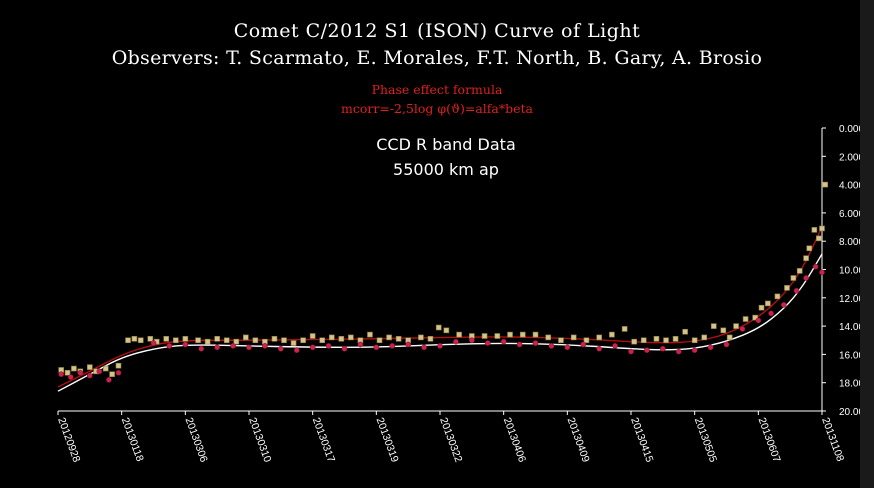 Image resolution: width=874 pixels, height=488 pixels. What do you see at coordinates (851, 129) in the screenshot?
I see `y-tick-label: 0.000` at bounding box center [851, 129].